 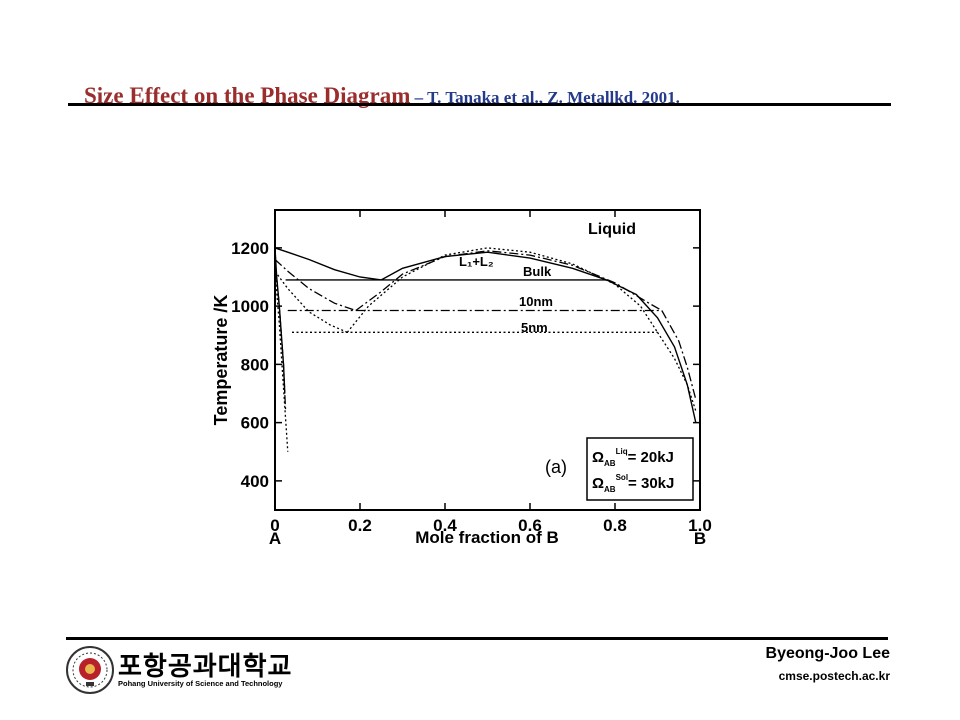 What do you see at coordinates (477, 638) in the screenshot?
I see `footer-rule` at bounding box center [477, 638].